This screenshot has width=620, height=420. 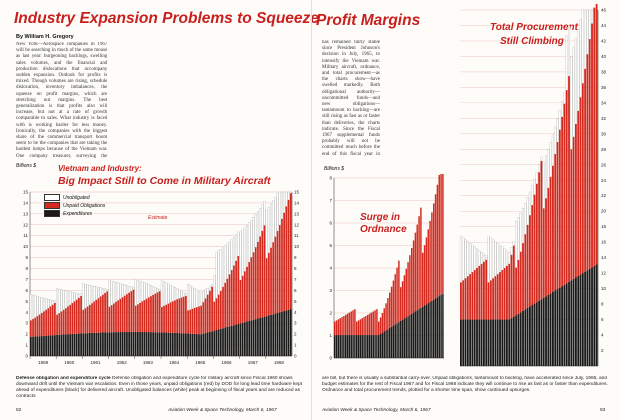 What do you see at coordinates (26, 356) in the screenshot?
I see `y-tick-left: 0` at bounding box center [26, 356].